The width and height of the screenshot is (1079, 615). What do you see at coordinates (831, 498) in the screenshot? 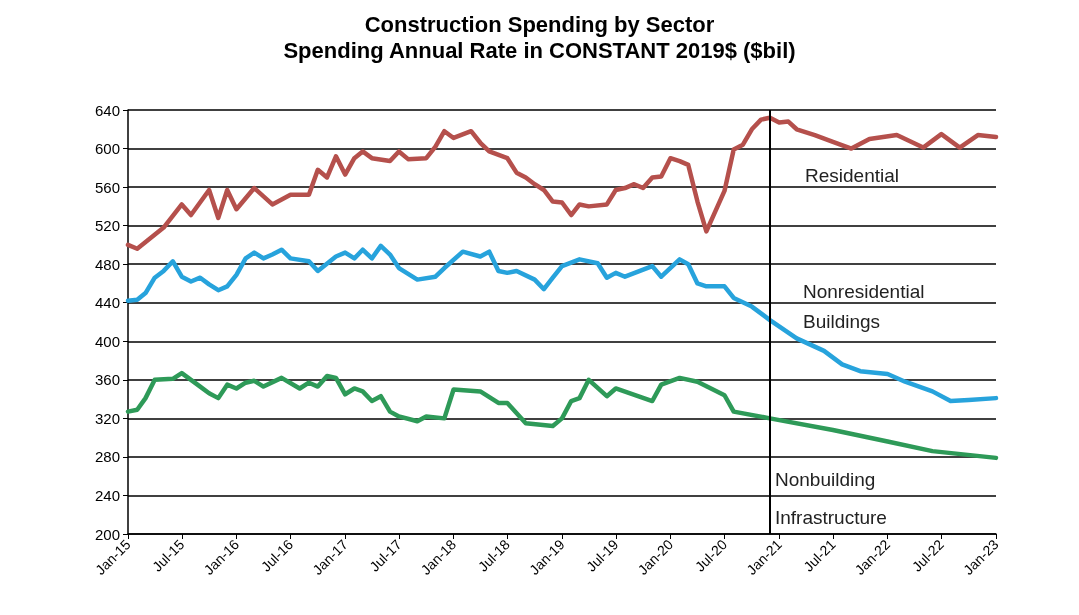
I see `series-label: Nonbuilding Infrastructure` at bounding box center [831, 498].